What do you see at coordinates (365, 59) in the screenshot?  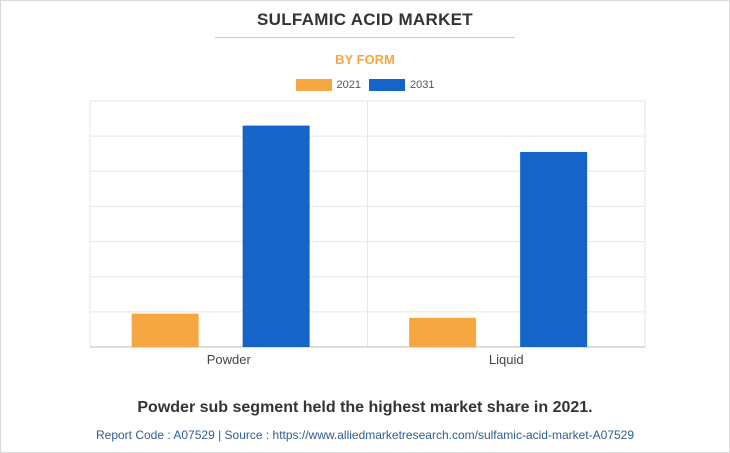 I see `chart-subtitle: BY FORM` at bounding box center [365, 59].